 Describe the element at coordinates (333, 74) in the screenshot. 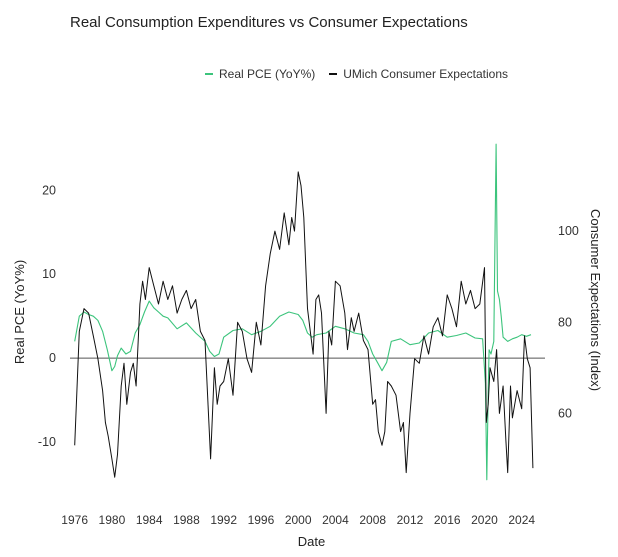

I see `legend-swatch-umich` at that location.